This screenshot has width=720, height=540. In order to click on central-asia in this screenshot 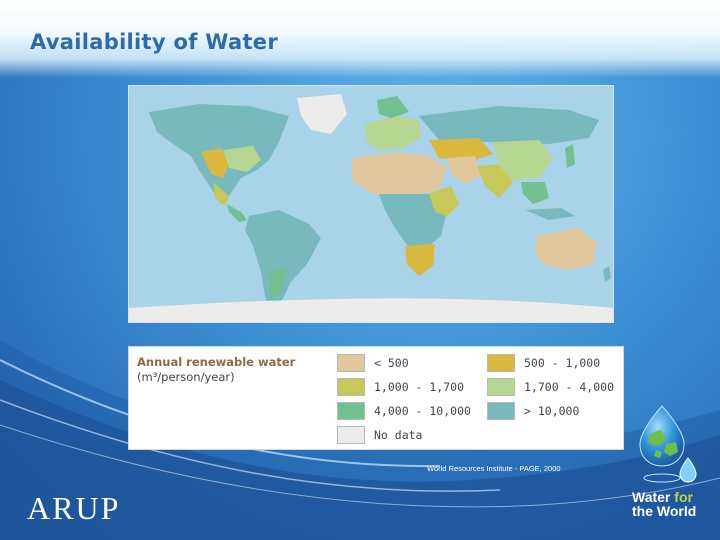, I will do `click(461, 150)`.